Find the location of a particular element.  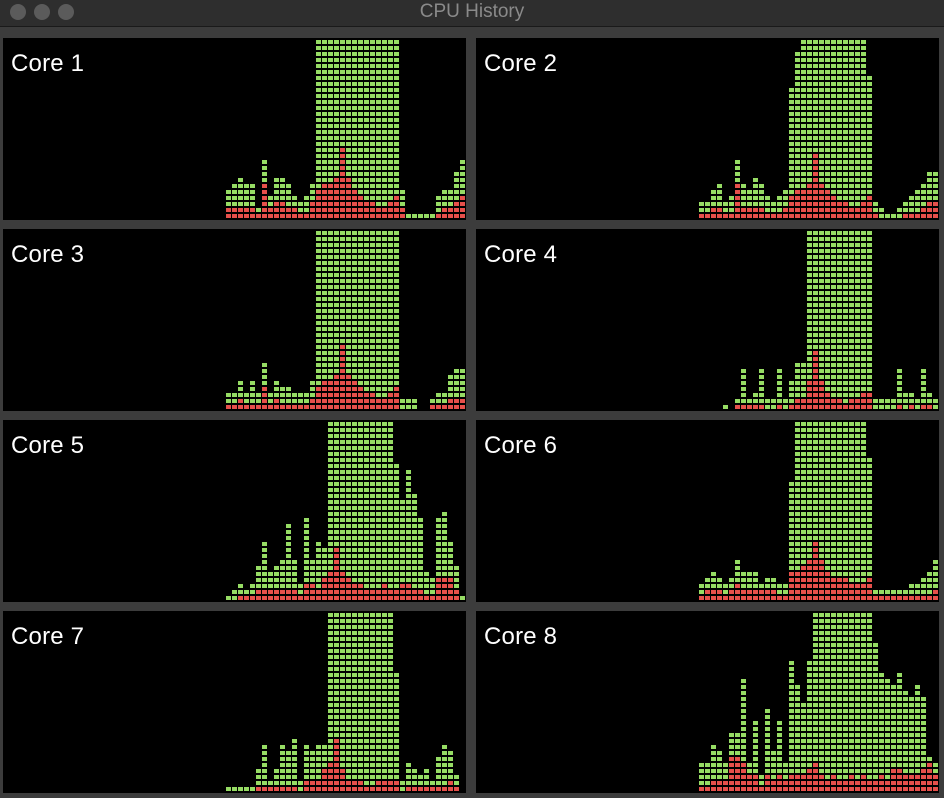

minimize-button is located at coordinates (42, 12).